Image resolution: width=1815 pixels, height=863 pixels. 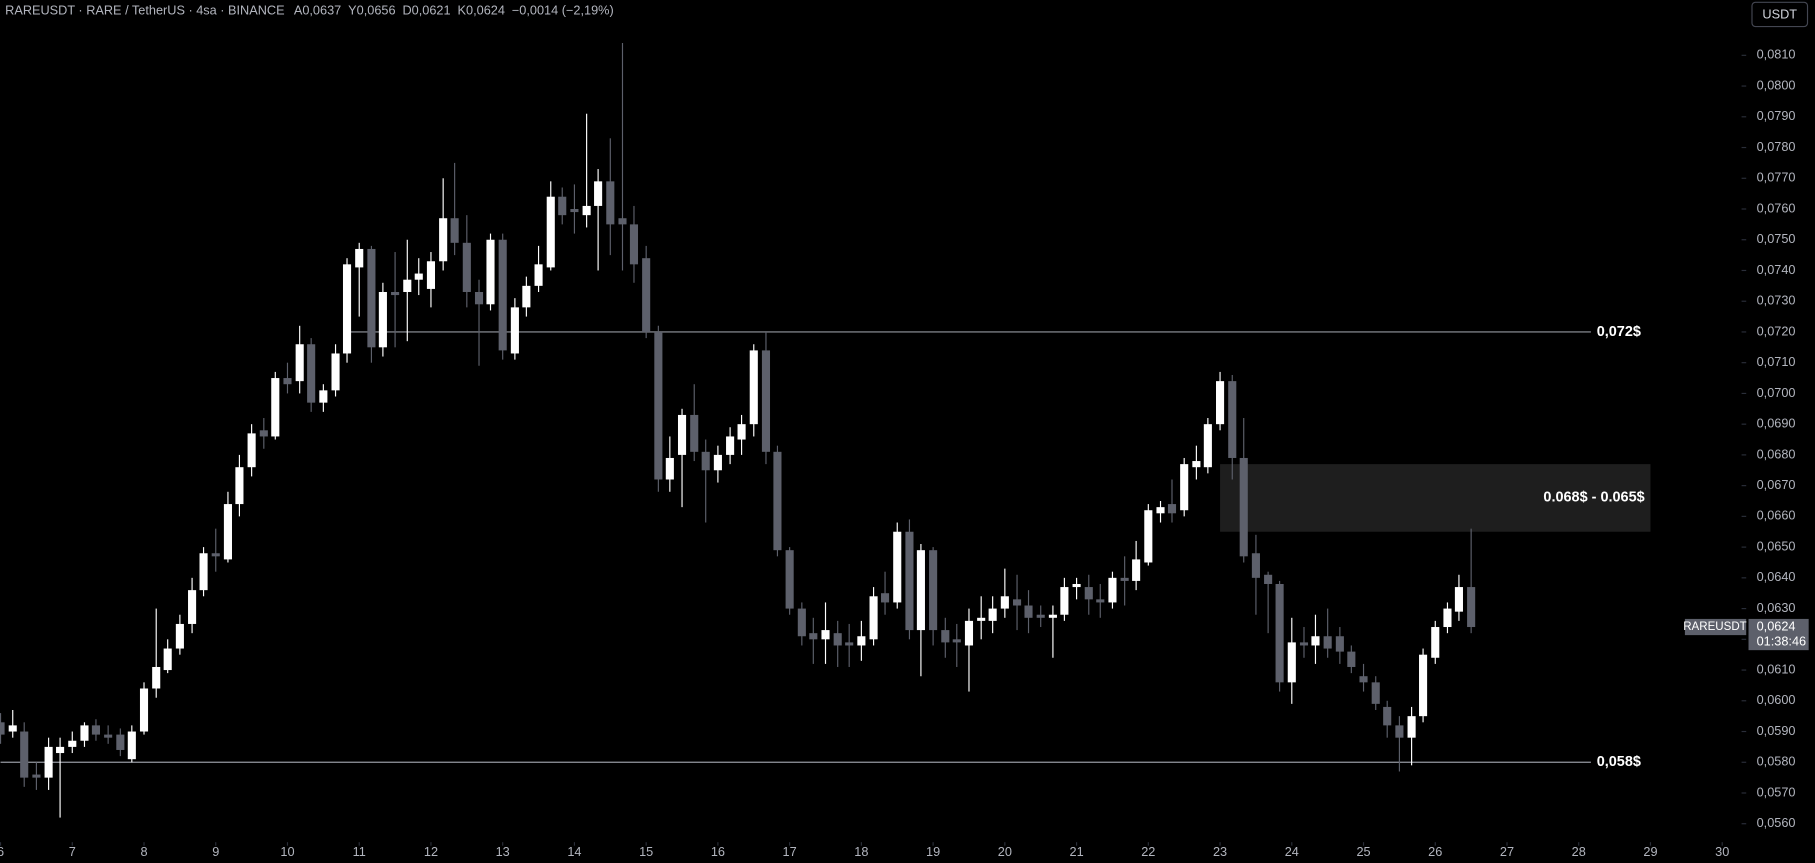 What do you see at coordinates (1507, 851) in the screenshot?
I see `x-tick-label: 27` at bounding box center [1507, 851].